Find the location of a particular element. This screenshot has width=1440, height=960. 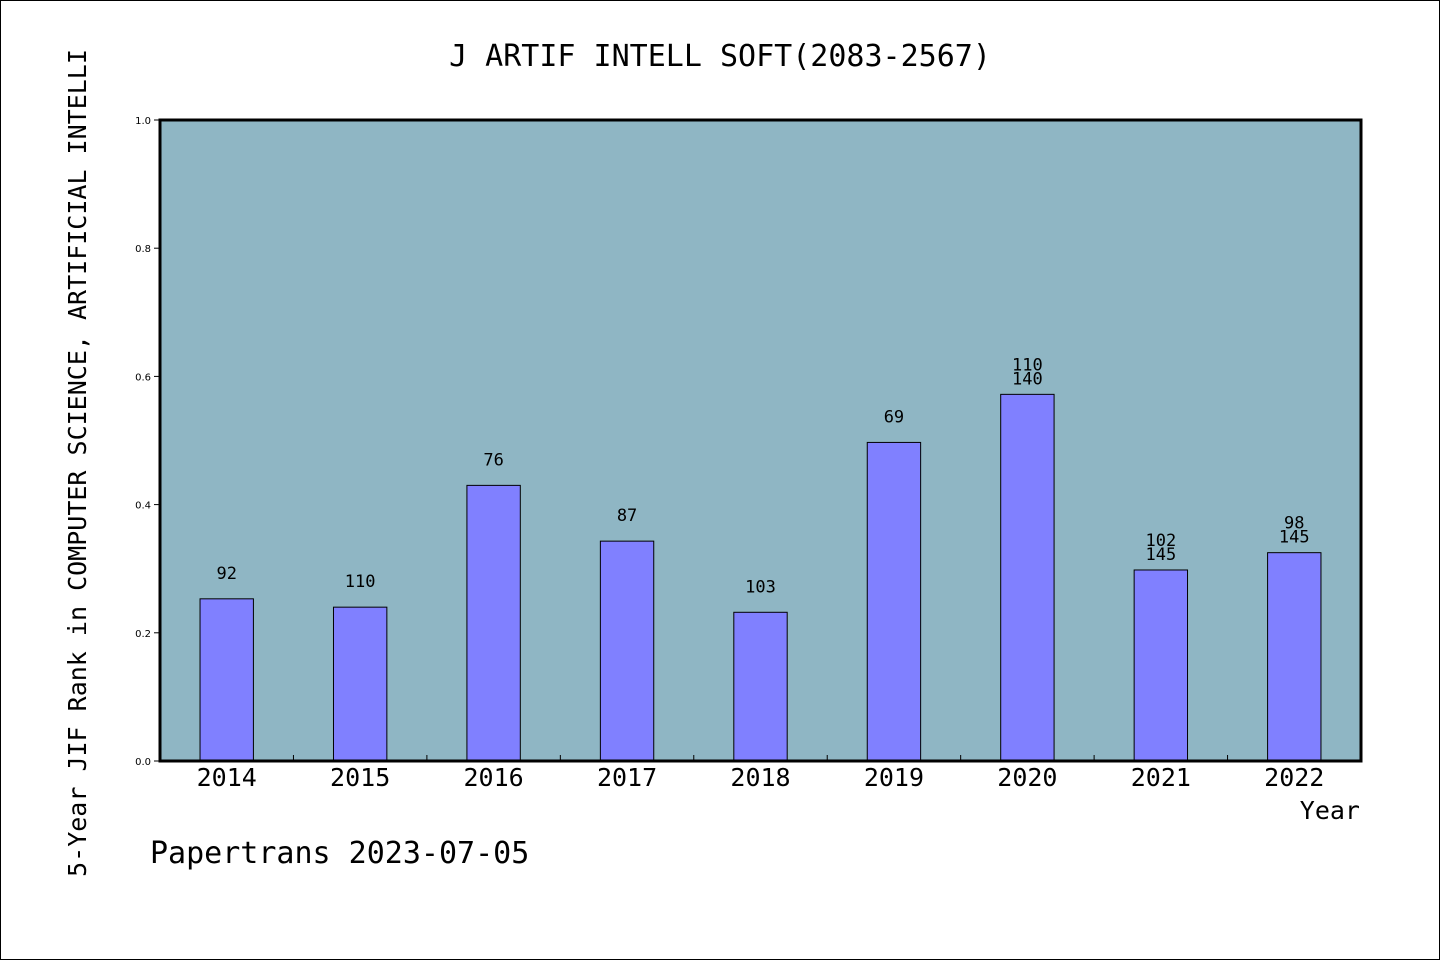

x-tick-label: 2014 is located at coordinates (227, 777).